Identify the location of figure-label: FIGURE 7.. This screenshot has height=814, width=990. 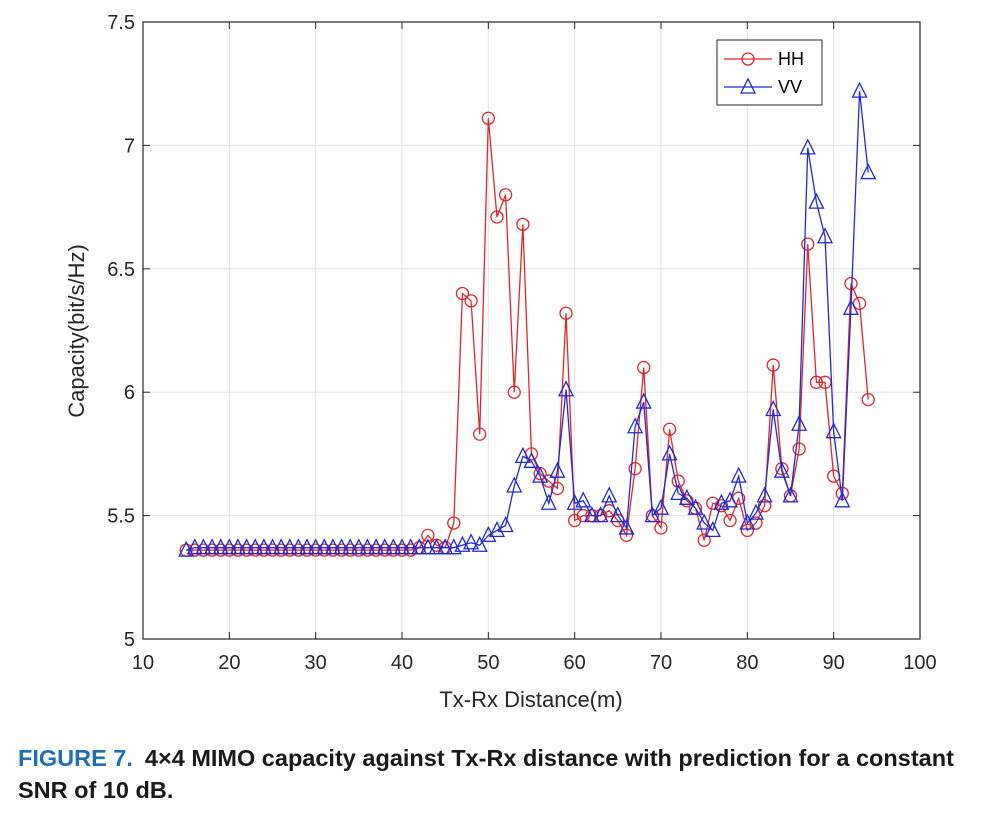
(75, 758).